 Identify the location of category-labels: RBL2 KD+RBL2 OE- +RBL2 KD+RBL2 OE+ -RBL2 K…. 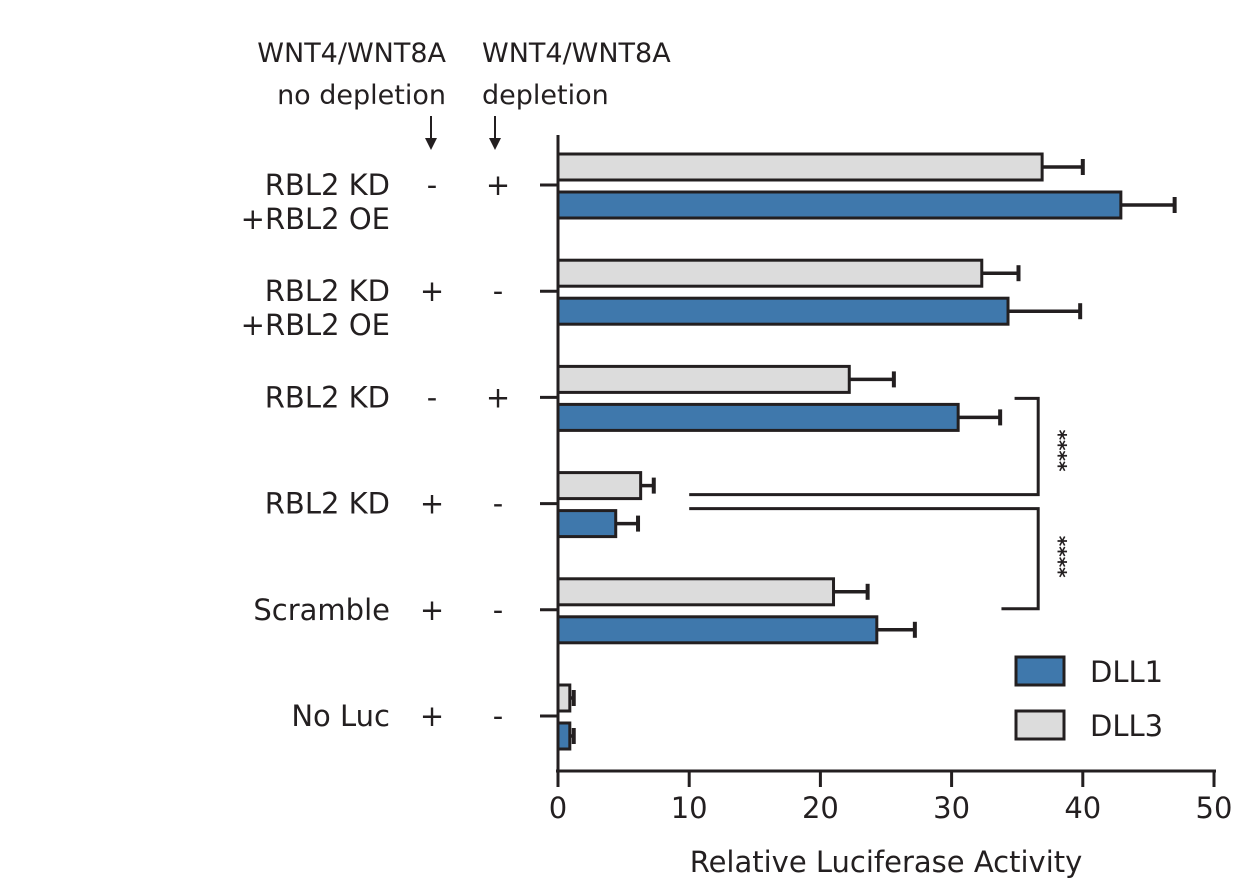
(375, 450).